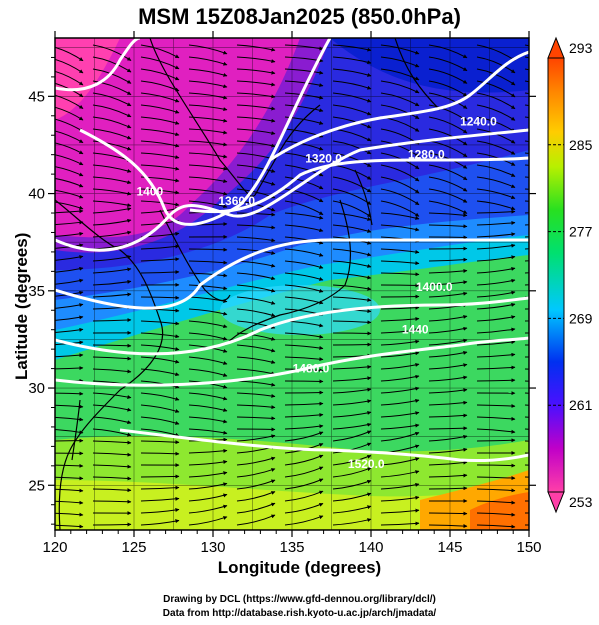  Describe the element at coordinates (434, 287) in the screenshot. I see `contour-label: 1400.0` at that location.